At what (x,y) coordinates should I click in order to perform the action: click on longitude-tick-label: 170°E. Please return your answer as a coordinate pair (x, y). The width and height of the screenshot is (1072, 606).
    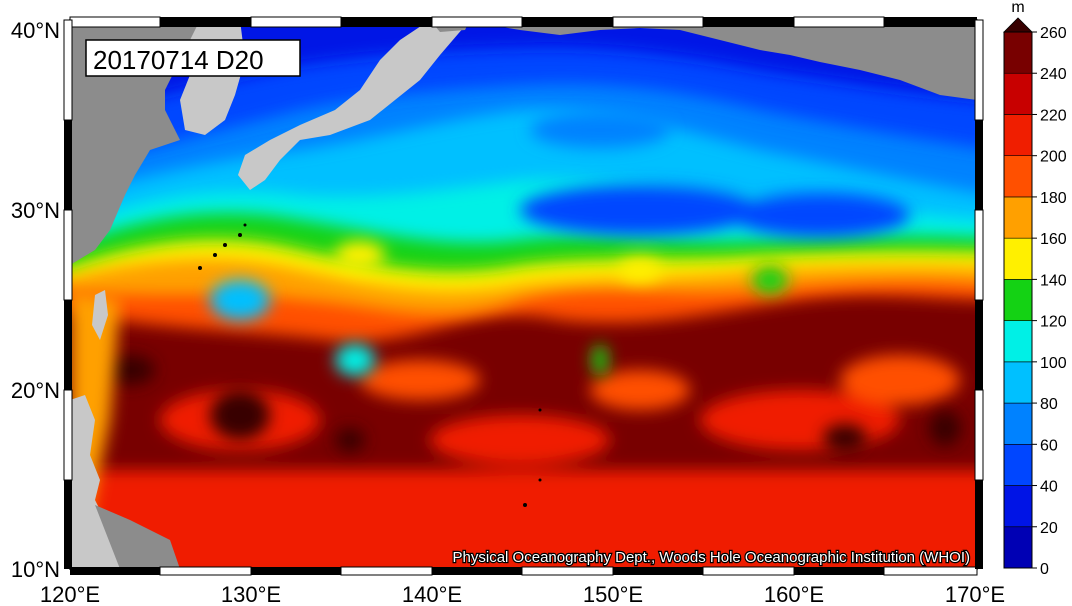
    Looking at the image, I should click on (975, 594).